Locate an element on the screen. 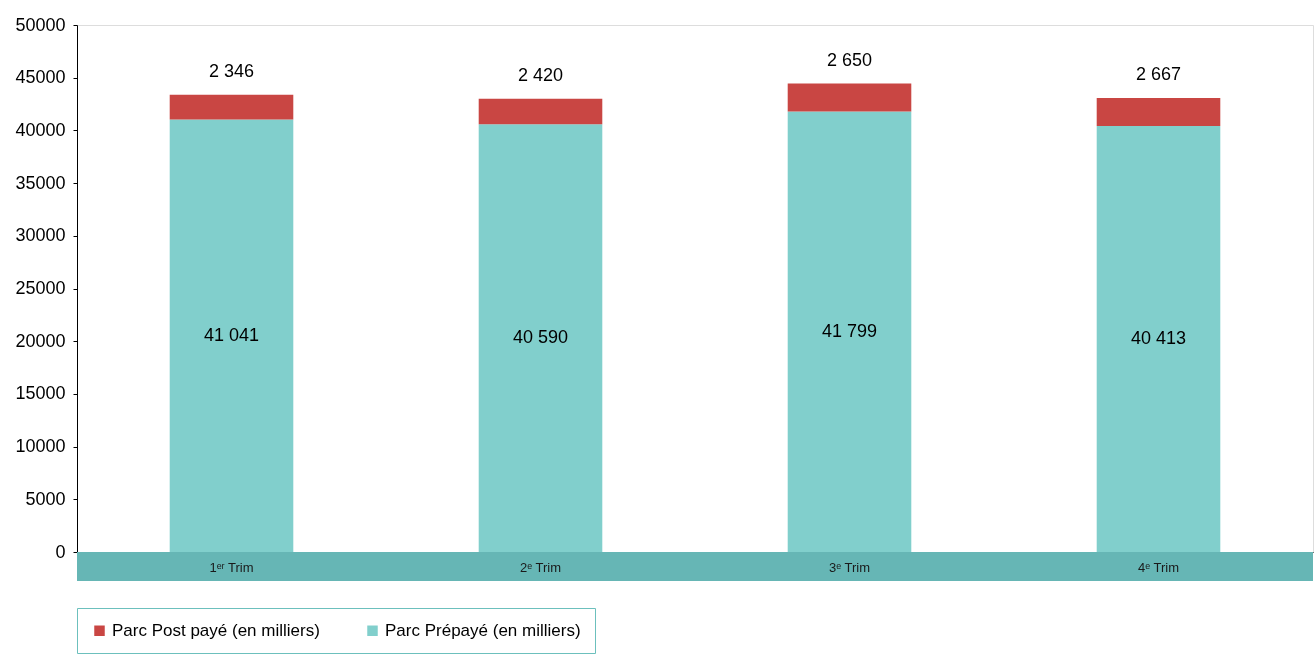 The height and width of the screenshot is (658, 1316). legend-label: Parc Prépayé (en milliers) is located at coordinates (483, 630).